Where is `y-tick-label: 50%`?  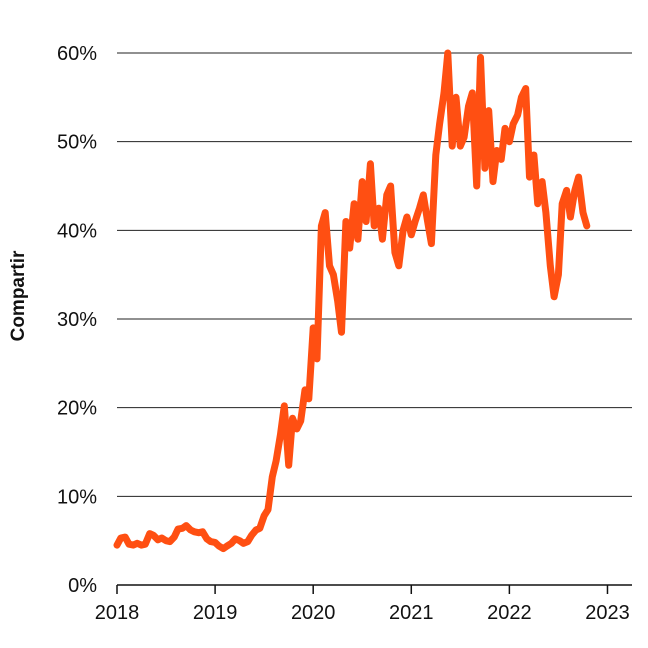
y-tick-label: 50% is located at coordinates (77, 143).